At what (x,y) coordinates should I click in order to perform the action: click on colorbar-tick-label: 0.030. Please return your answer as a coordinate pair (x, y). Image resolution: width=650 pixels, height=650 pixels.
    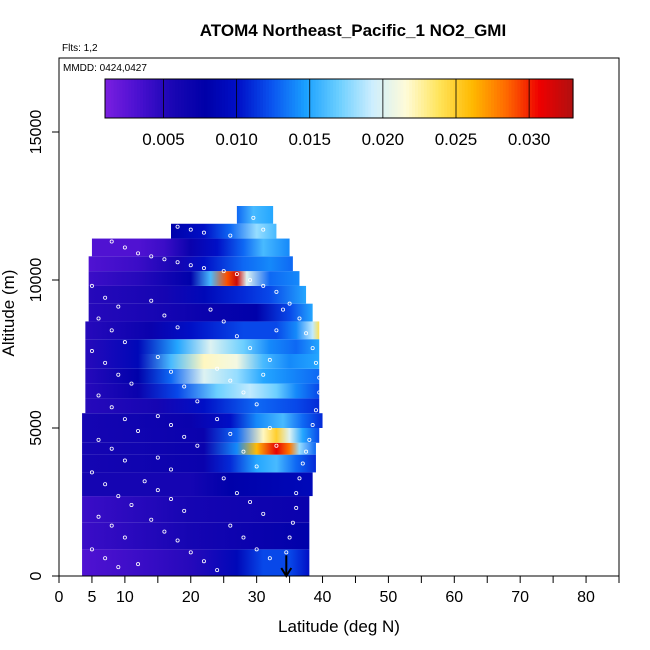
    Looking at the image, I should click on (529, 139).